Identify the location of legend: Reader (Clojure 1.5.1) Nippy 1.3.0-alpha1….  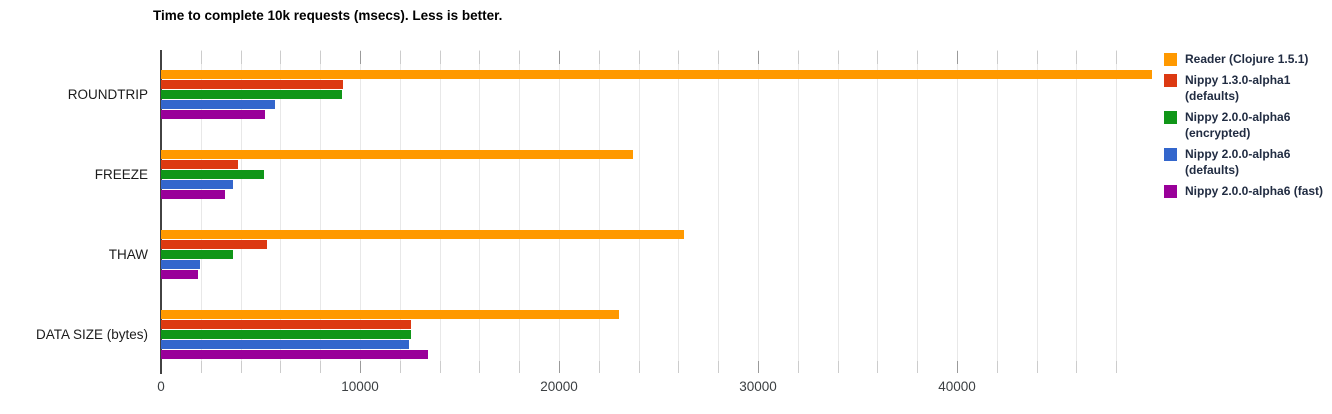
(1246, 125).